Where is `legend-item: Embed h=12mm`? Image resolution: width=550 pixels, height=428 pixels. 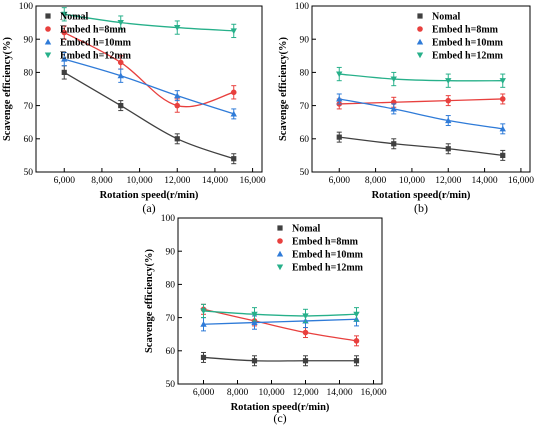
legend-item: Embed h=12mm is located at coordinates (88, 56).